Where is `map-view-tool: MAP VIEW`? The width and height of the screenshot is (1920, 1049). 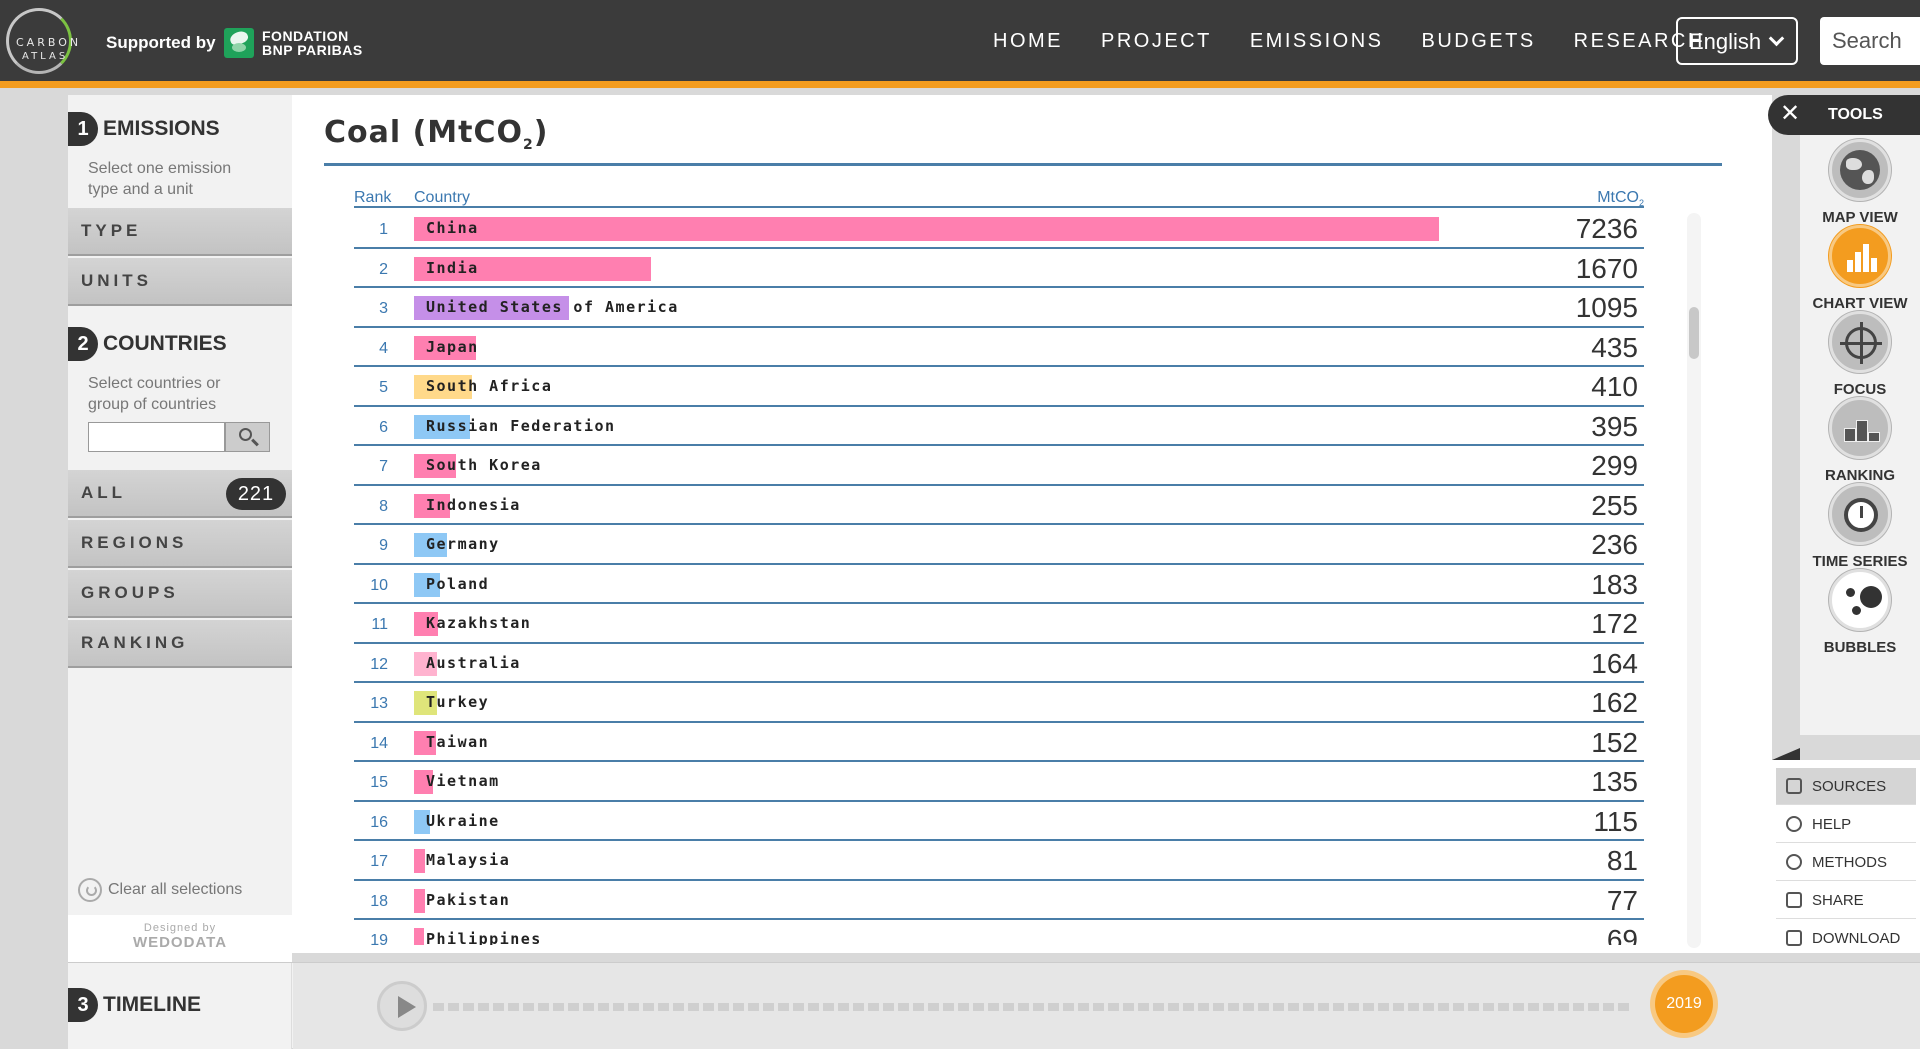
map-view-tool: MAP VIEW is located at coordinates (1860, 182).